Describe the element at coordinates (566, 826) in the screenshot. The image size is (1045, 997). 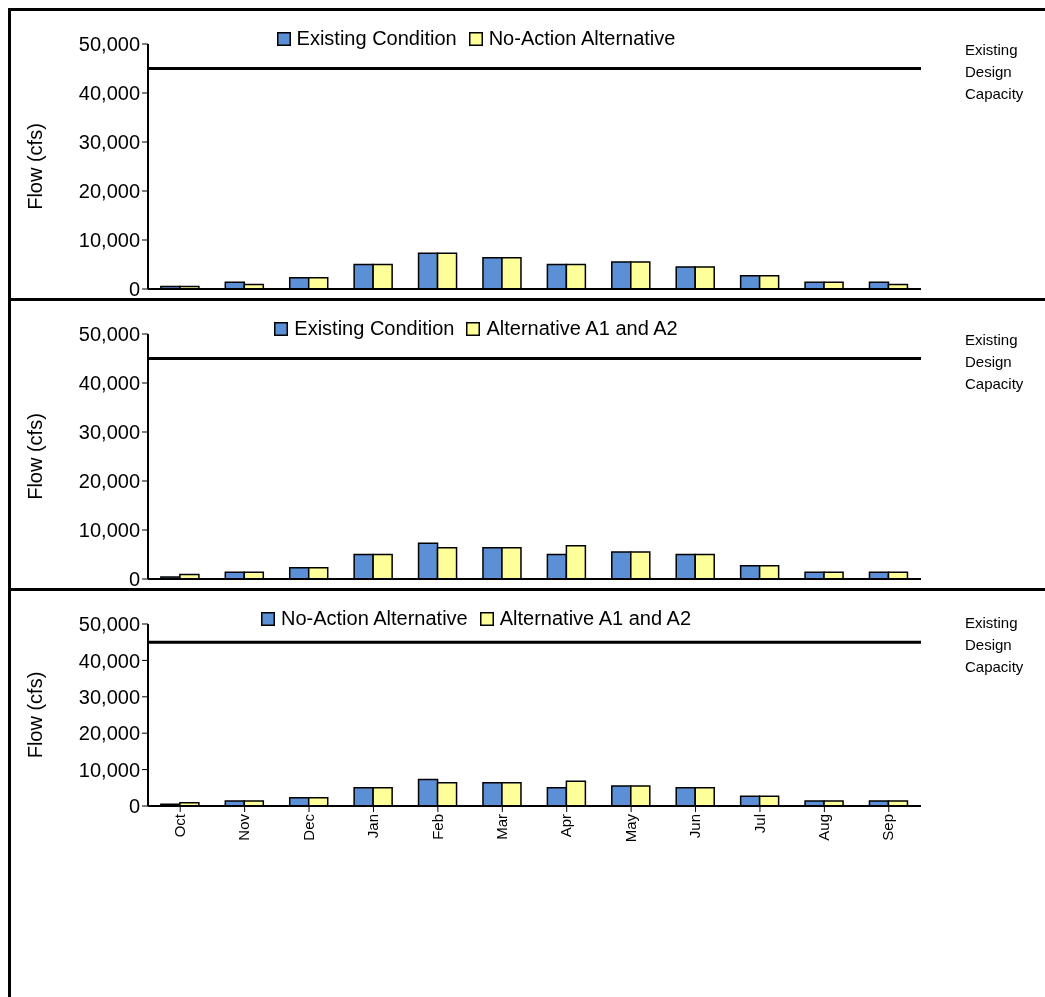
I see `x-tick-label: Apr` at that location.